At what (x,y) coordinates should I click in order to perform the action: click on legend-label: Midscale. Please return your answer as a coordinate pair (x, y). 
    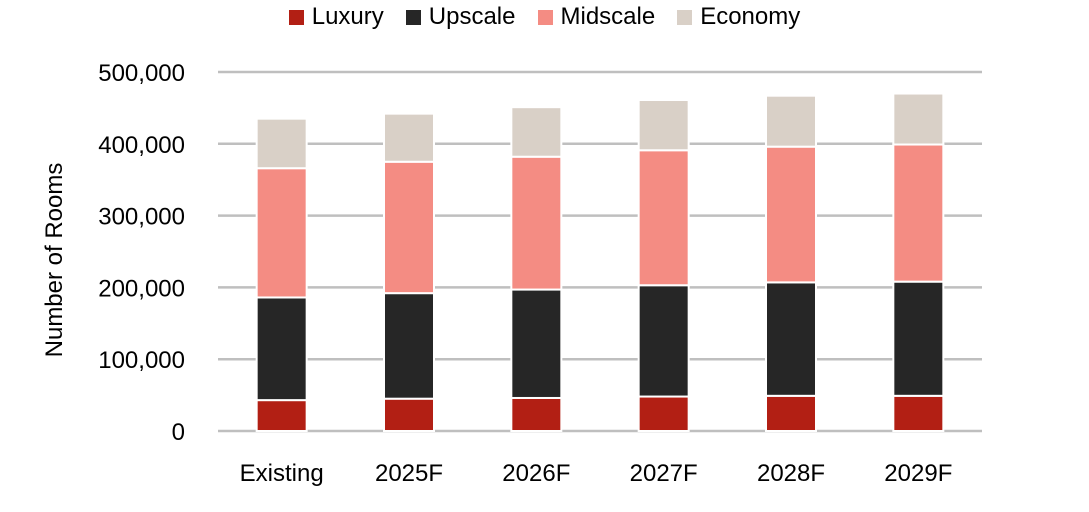
    Looking at the image, I should click on (608, 16).